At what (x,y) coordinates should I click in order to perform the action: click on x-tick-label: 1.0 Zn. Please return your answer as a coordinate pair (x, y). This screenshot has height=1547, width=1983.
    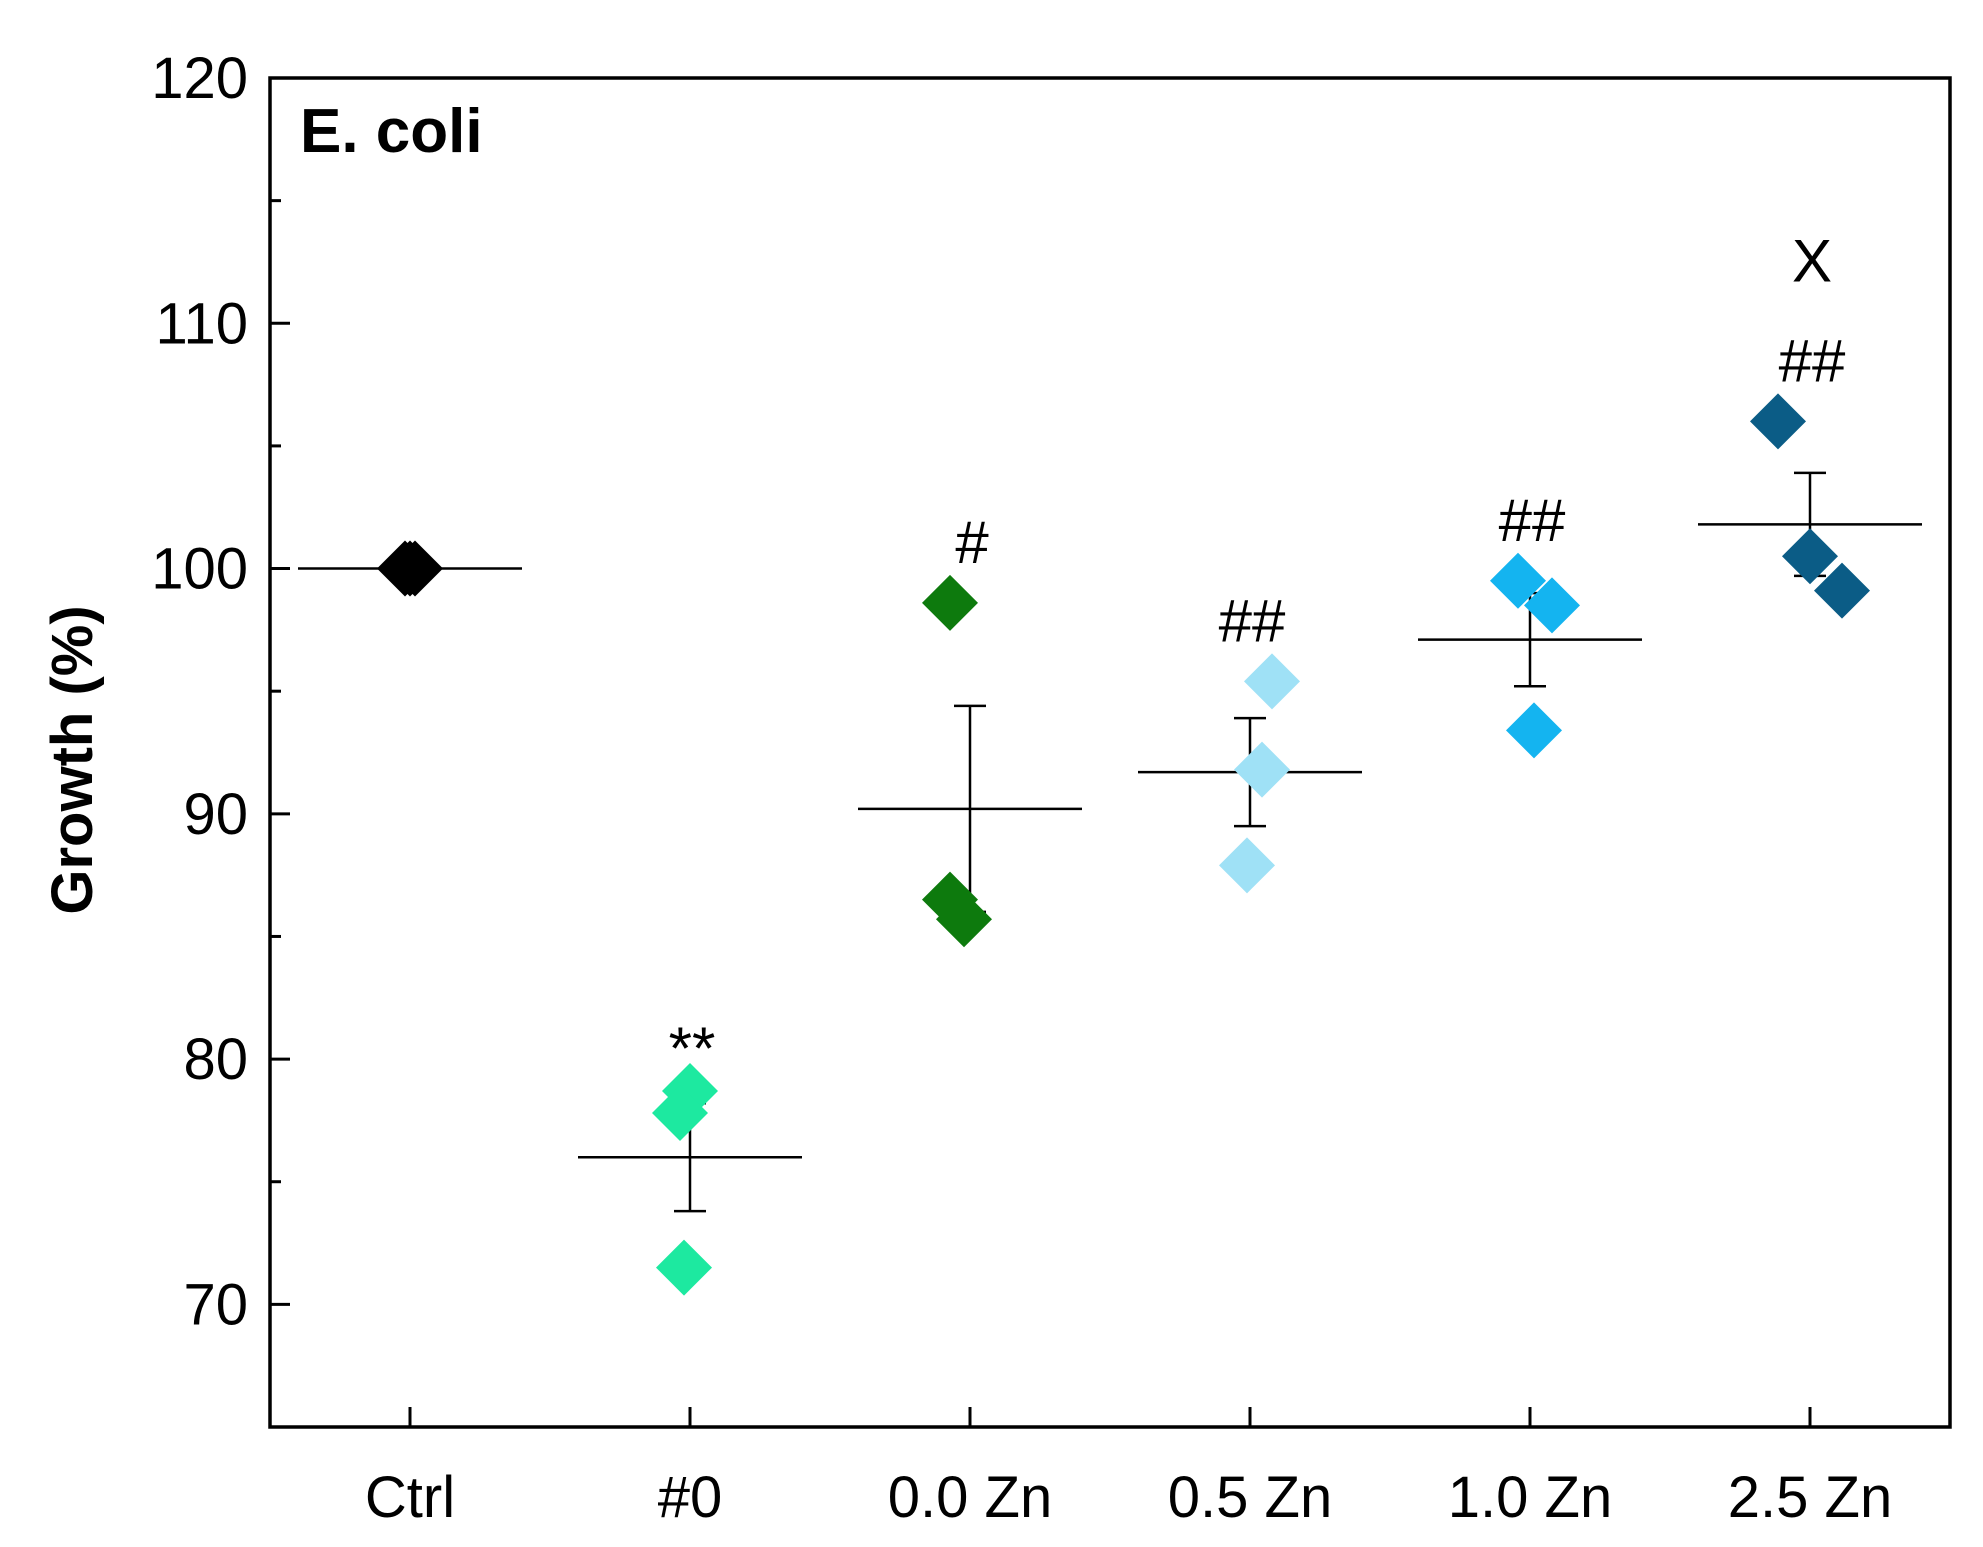
    Looking at the image, I should click on (1530, 1497).